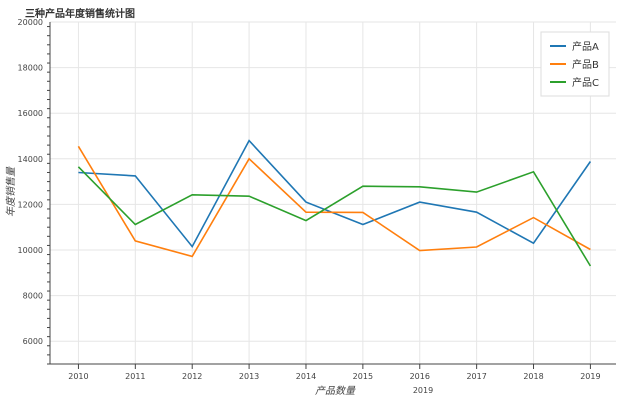  What do you see at coordinates (135, 376) in the screenshot?
I see `x-tick-label-1: 2011` at bounding box center [135, 376].